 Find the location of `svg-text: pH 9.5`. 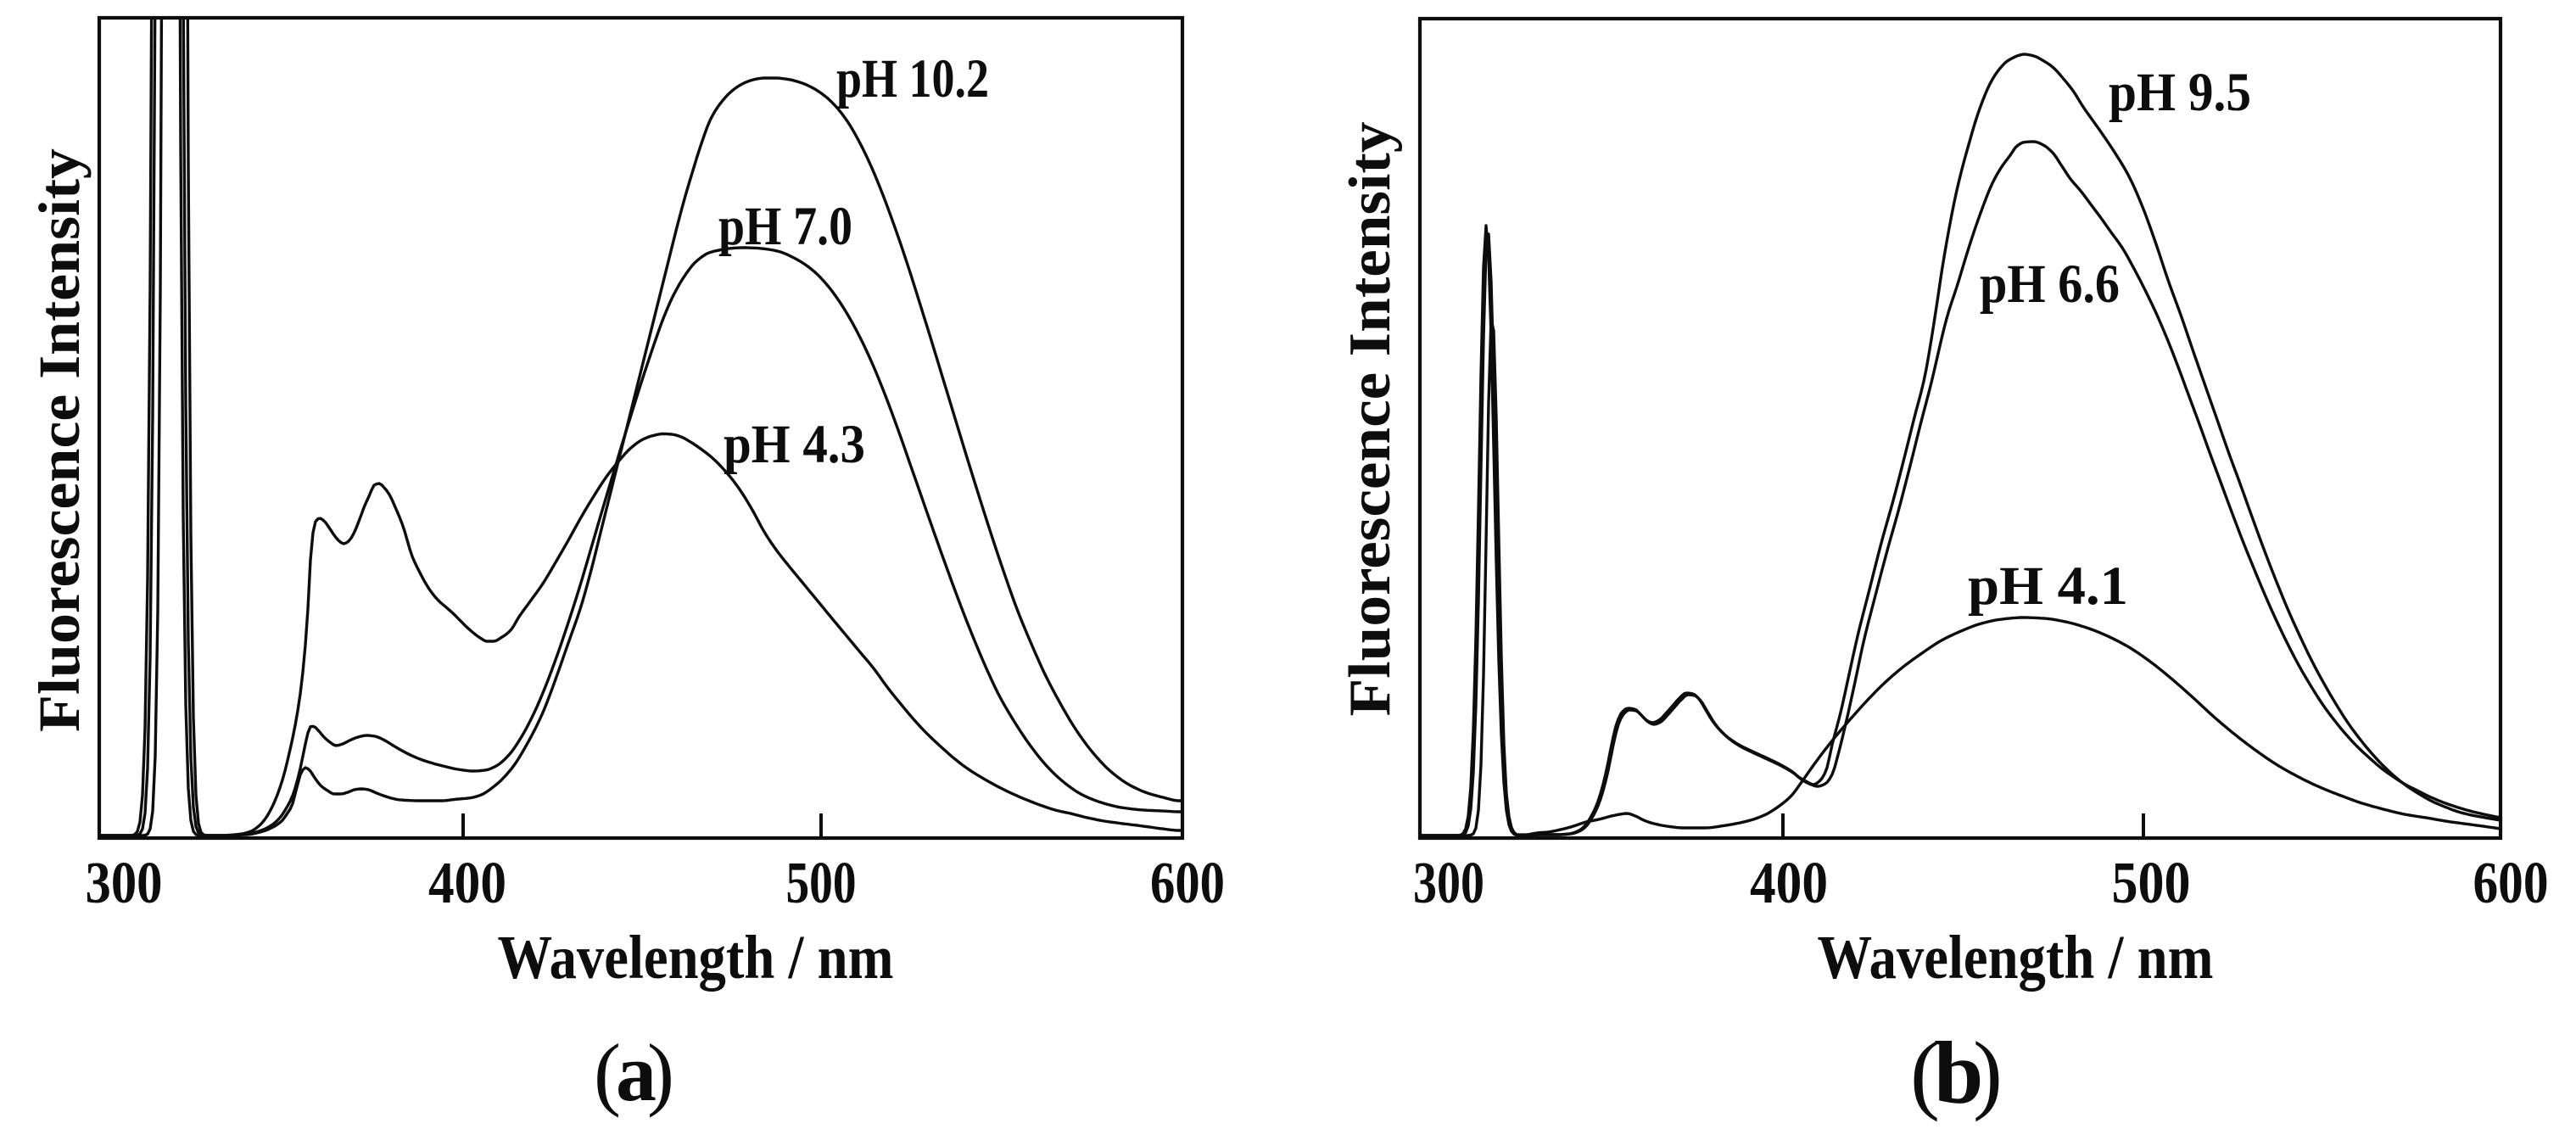

svg-text: pH 9.5 is located at coordinates (2180, 92).